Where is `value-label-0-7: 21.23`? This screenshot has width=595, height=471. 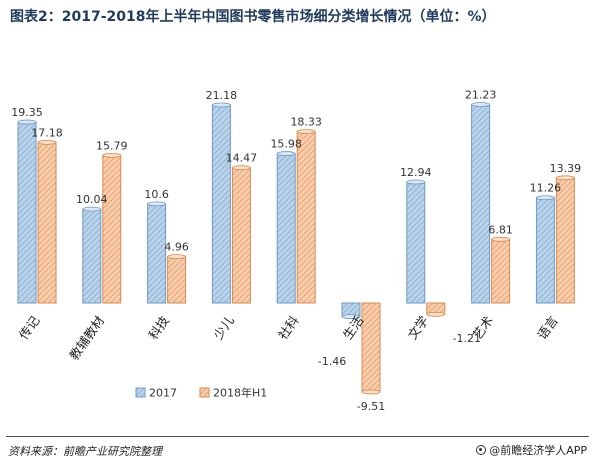 value-label-0-7: 21.23 is located at coordinates (481, 94).